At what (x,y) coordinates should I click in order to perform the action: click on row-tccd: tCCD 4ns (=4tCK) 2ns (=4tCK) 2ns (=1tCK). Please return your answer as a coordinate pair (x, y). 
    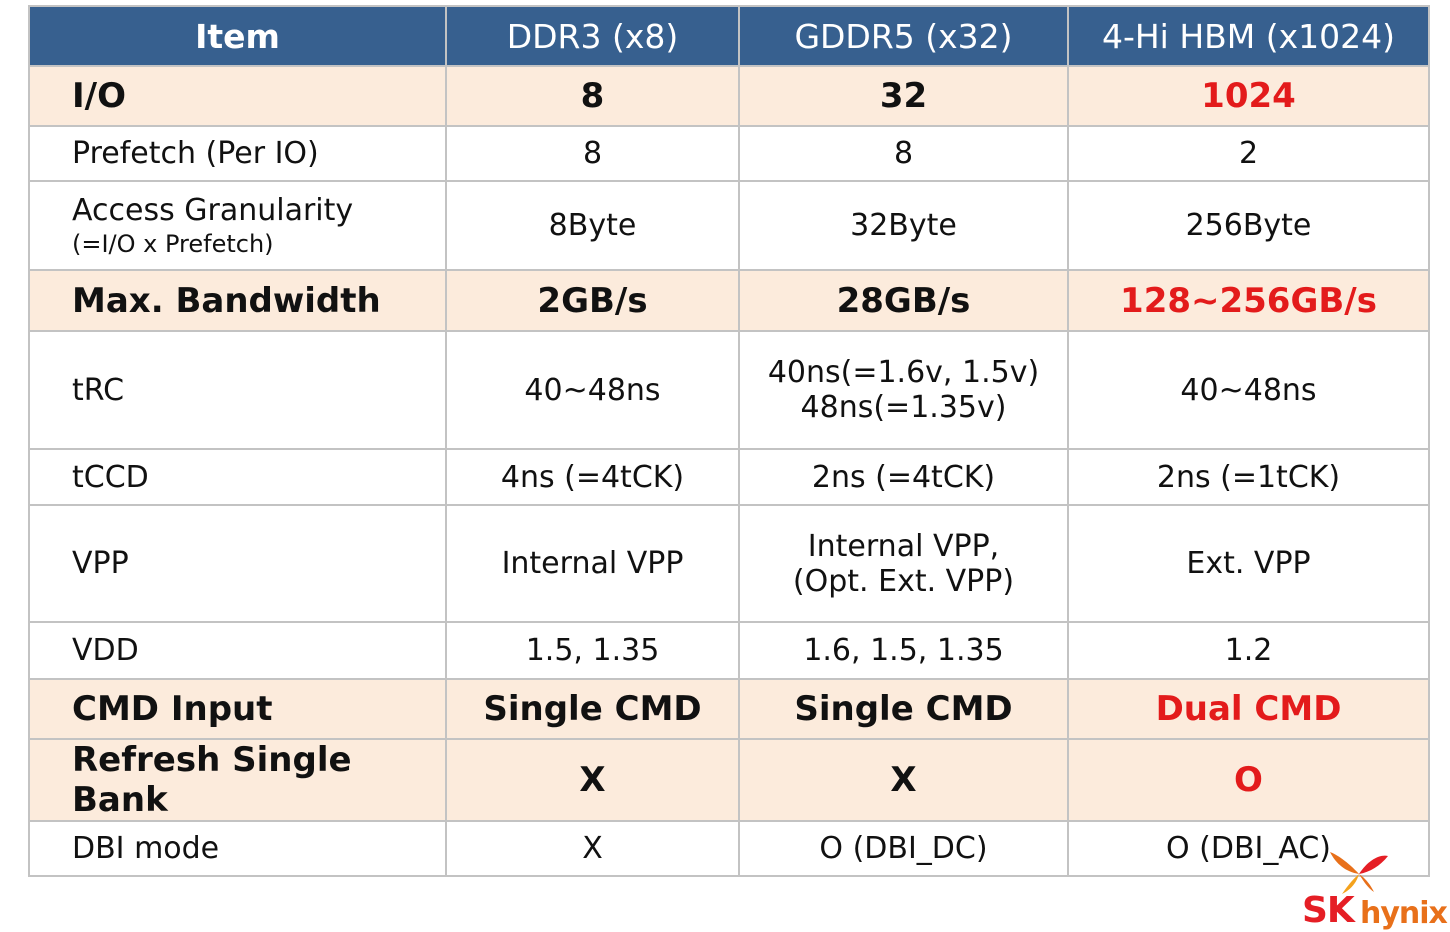
    Looking at the image, I should click on (729, 477).